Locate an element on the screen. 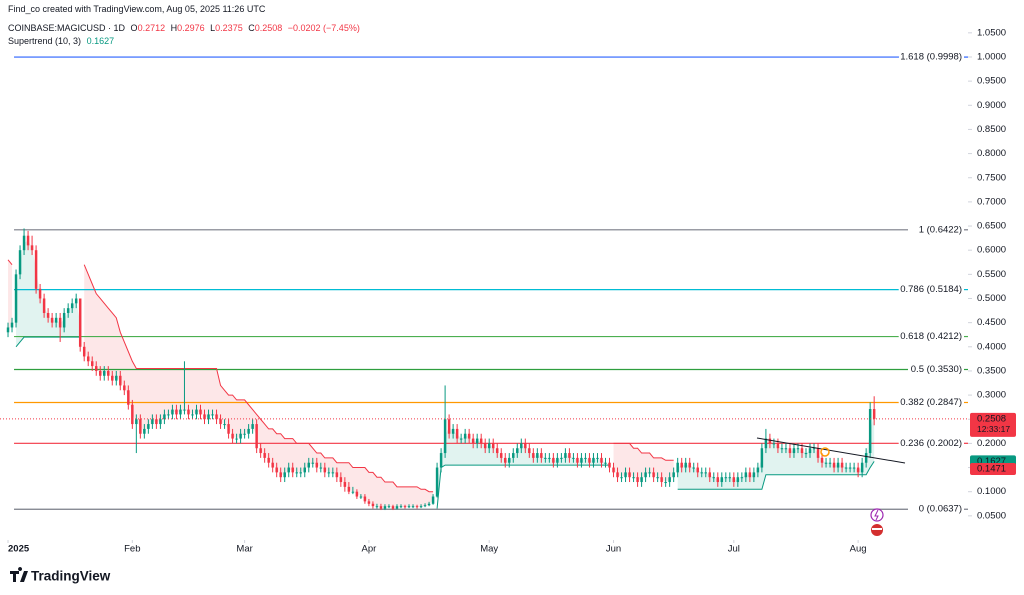  symbol: COINBASE:MAGICUSD · 1D is located at coordinates (67, 28).